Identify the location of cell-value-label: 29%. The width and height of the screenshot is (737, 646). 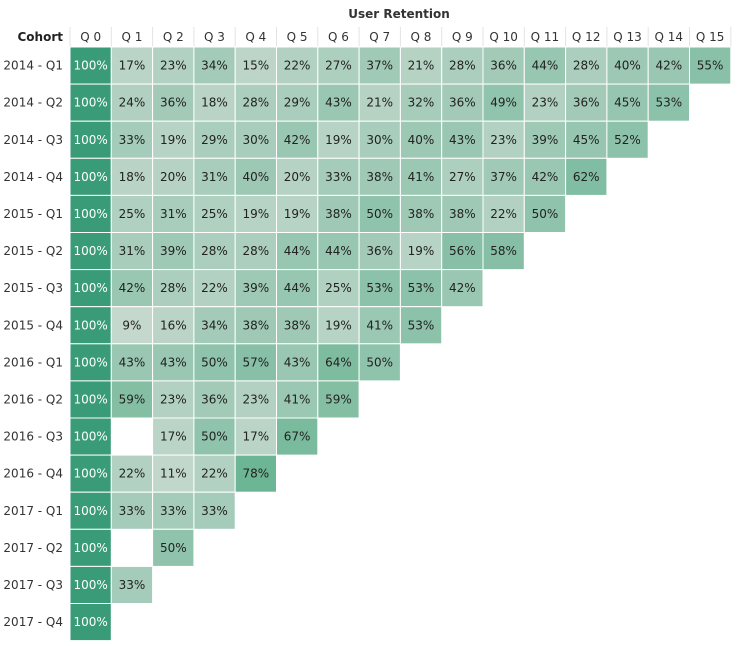
(214, 140).